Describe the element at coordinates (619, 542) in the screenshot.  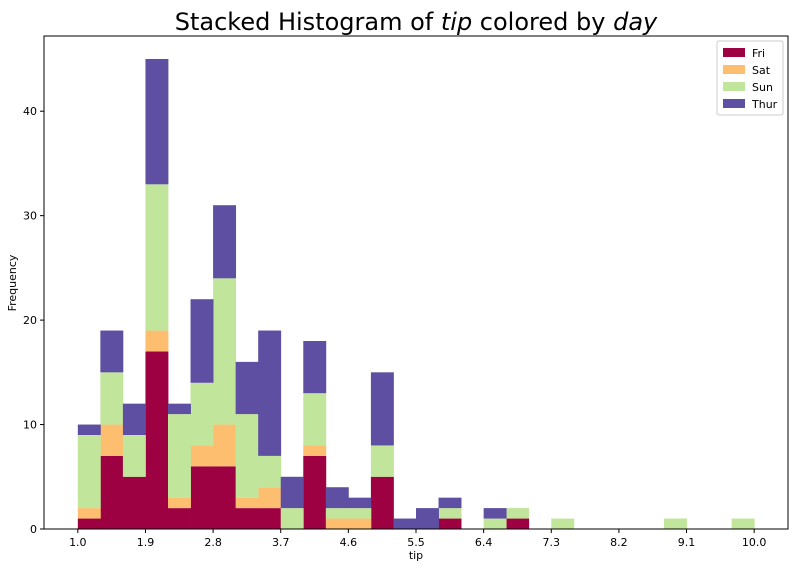
I see `x-tick-label: 8.2` at that location.